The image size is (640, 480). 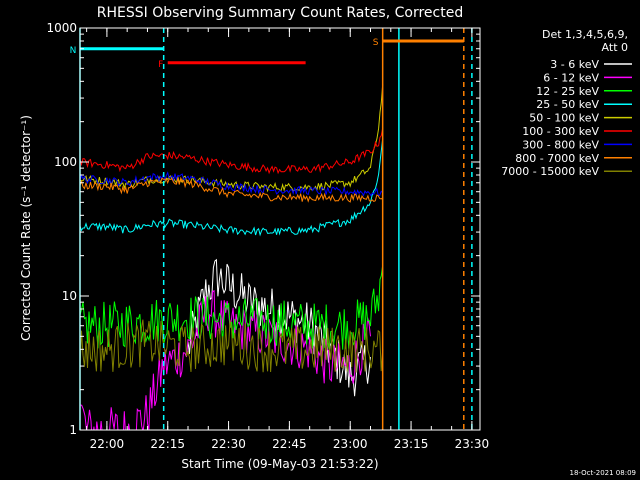 I want to click on legend-label-1: 3 - 6 keV, so click(x=574, y=64).